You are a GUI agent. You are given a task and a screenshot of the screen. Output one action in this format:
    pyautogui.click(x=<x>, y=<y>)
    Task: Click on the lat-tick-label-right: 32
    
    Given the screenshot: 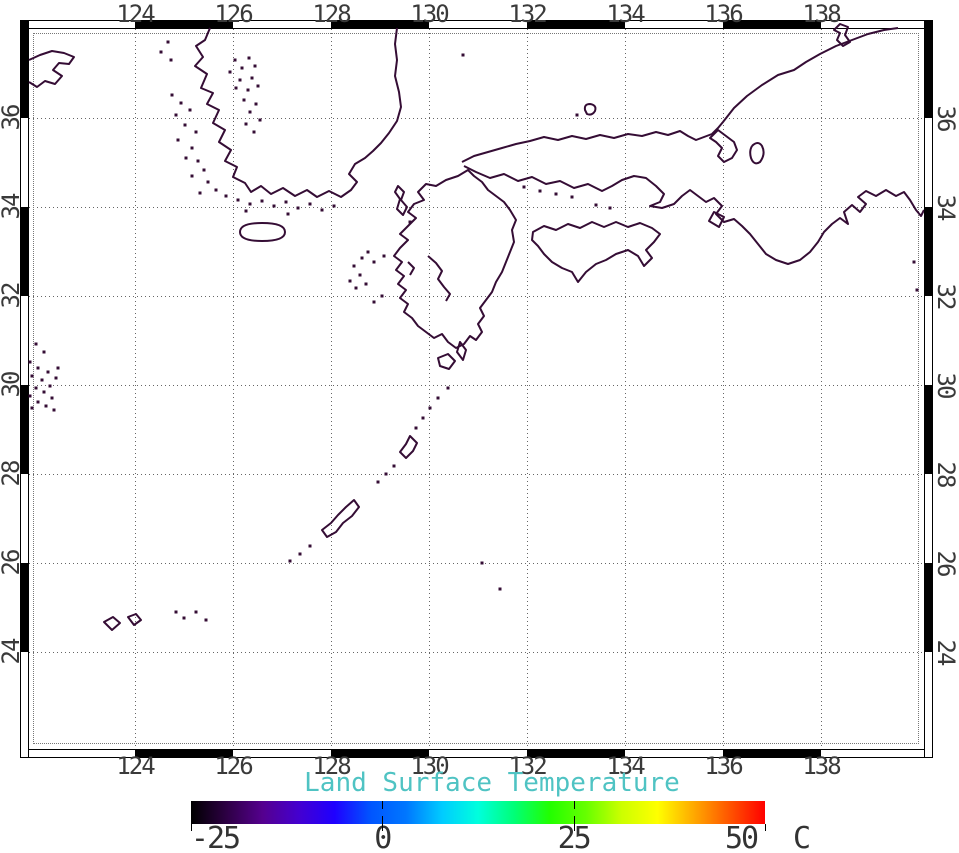 What is the action you would take?
    pyautogui.click(x=945, y=296)
    